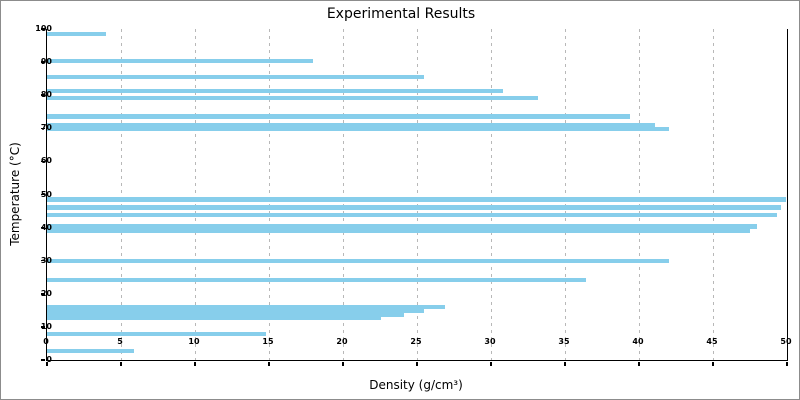 This screenshot has height=400, width=800. I want to click on x-tick-label-20: 20, so click(342, 341).